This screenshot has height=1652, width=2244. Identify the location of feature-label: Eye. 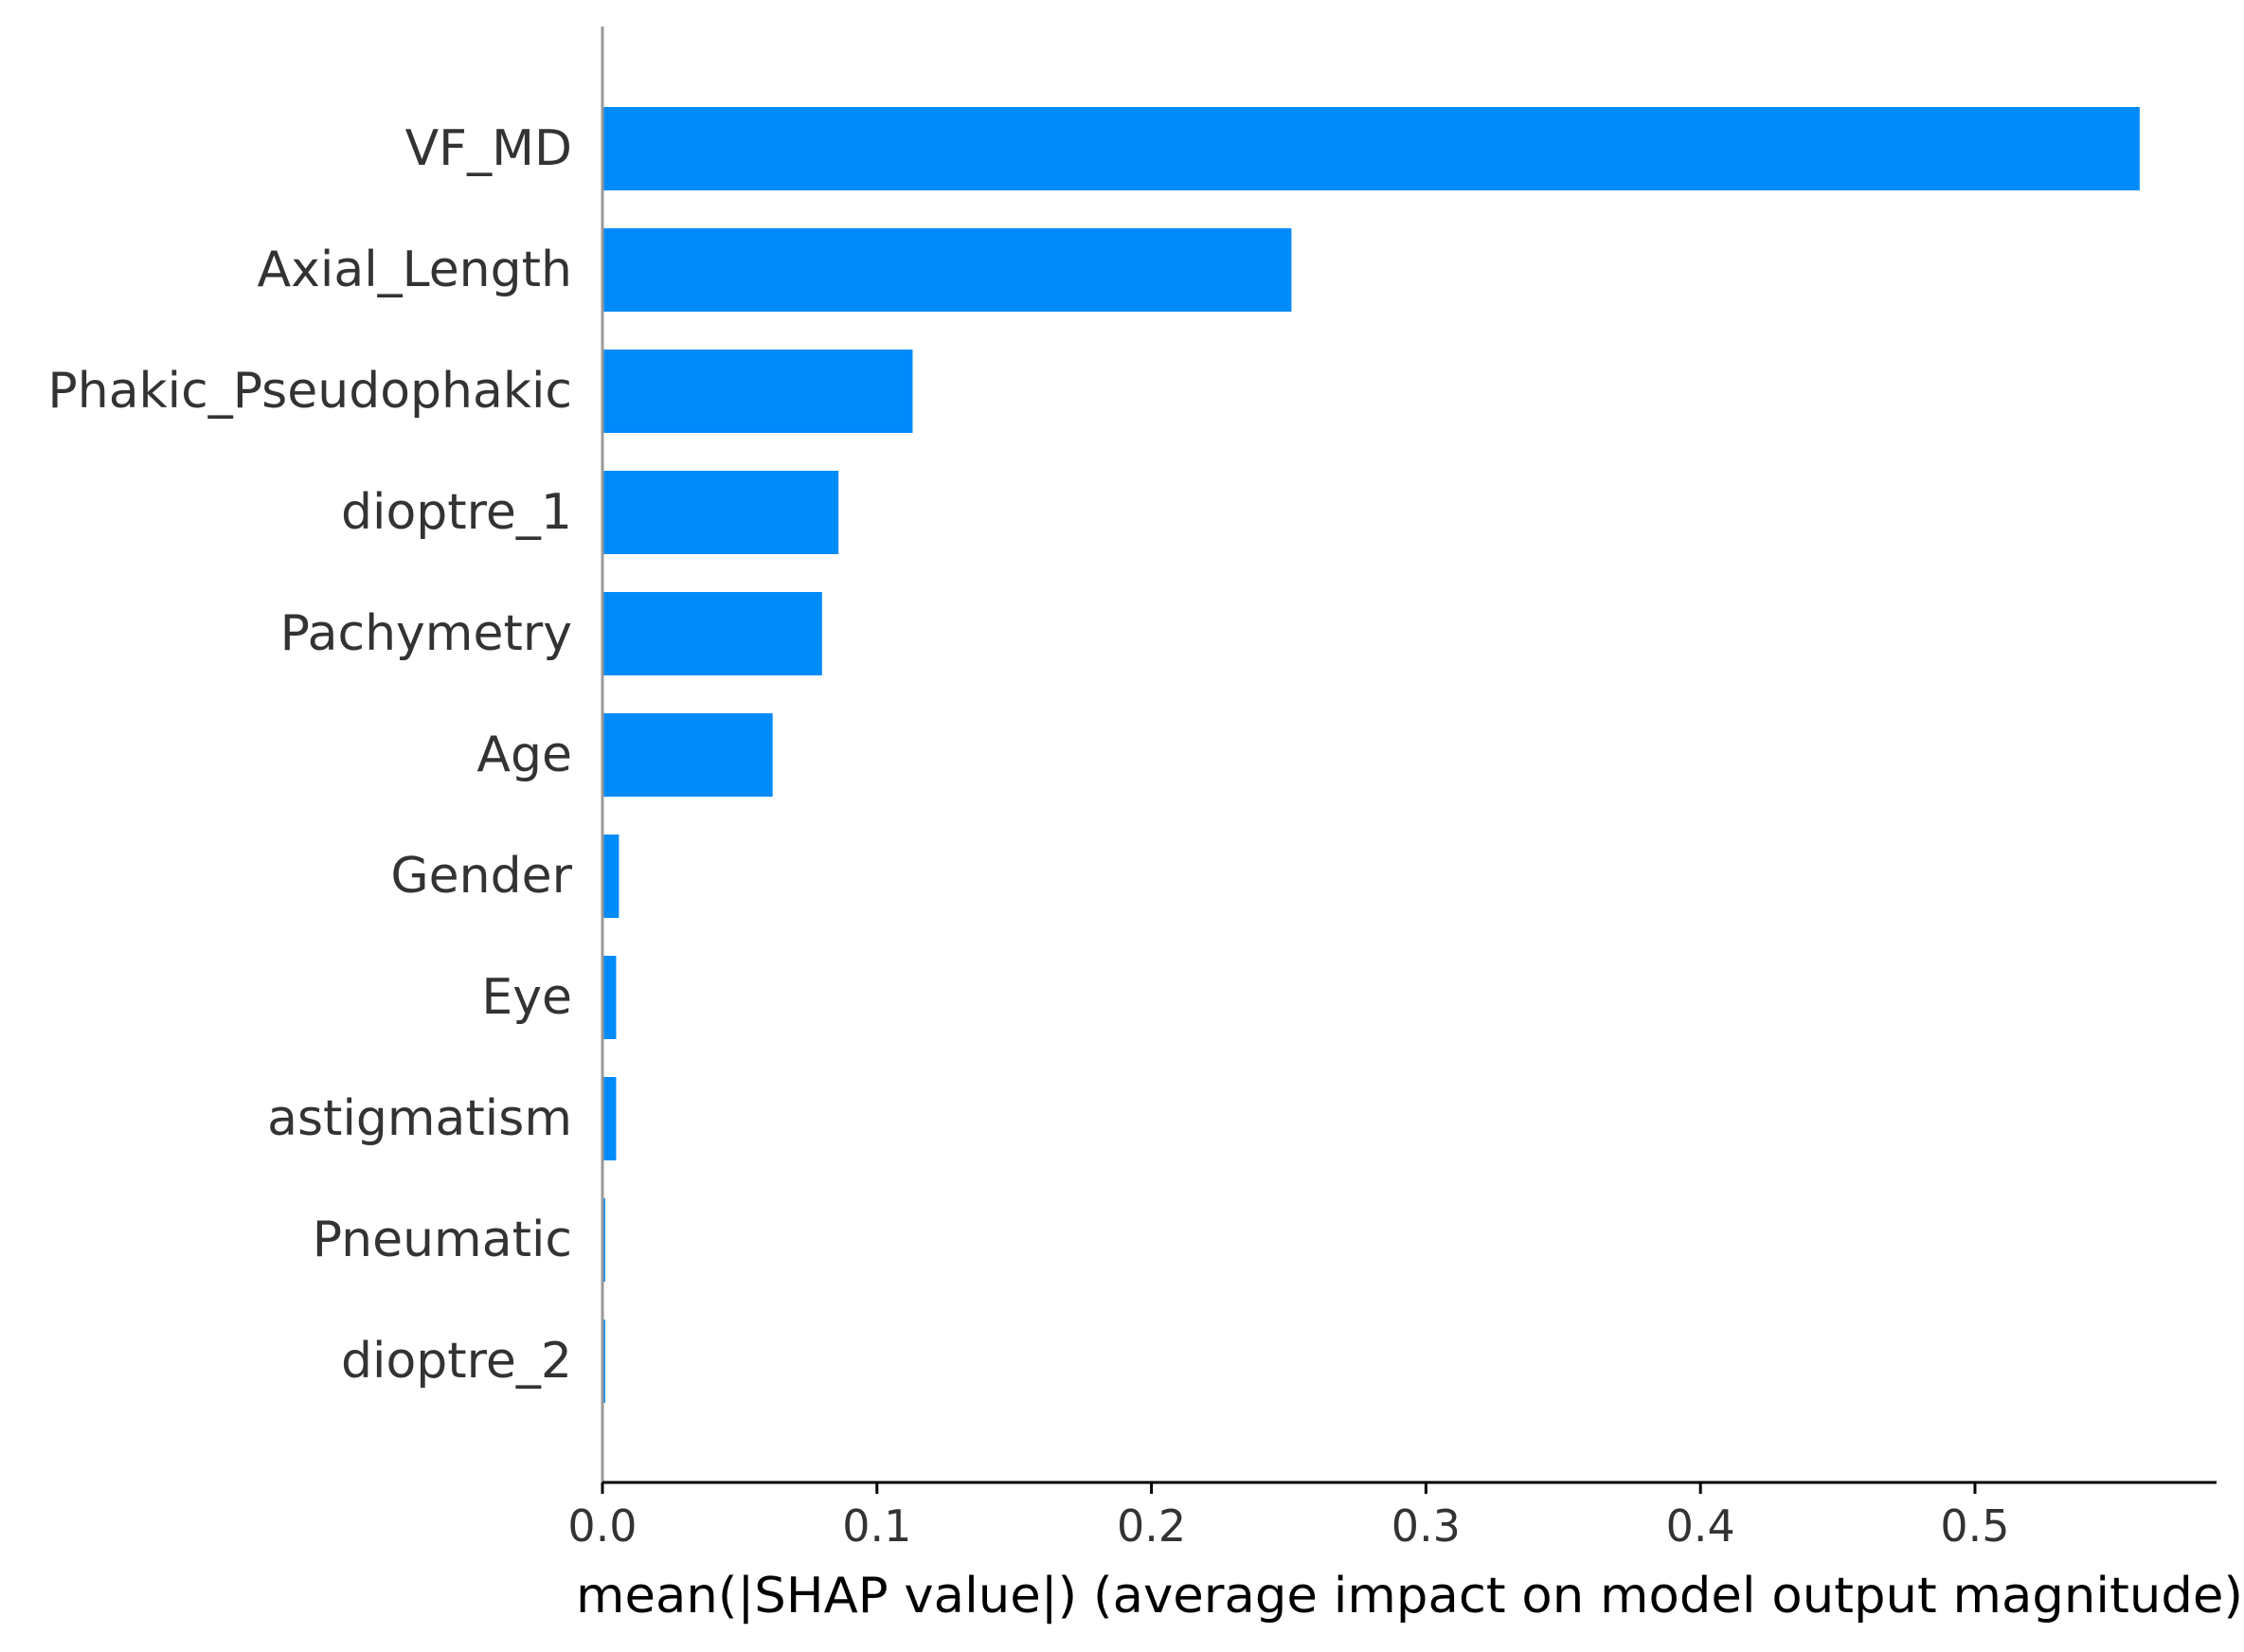
(526, 997).